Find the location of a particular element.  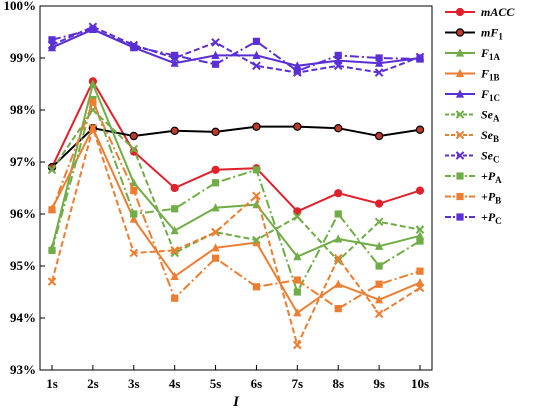

legend-label: SeA is located at coordinates (490, 116).